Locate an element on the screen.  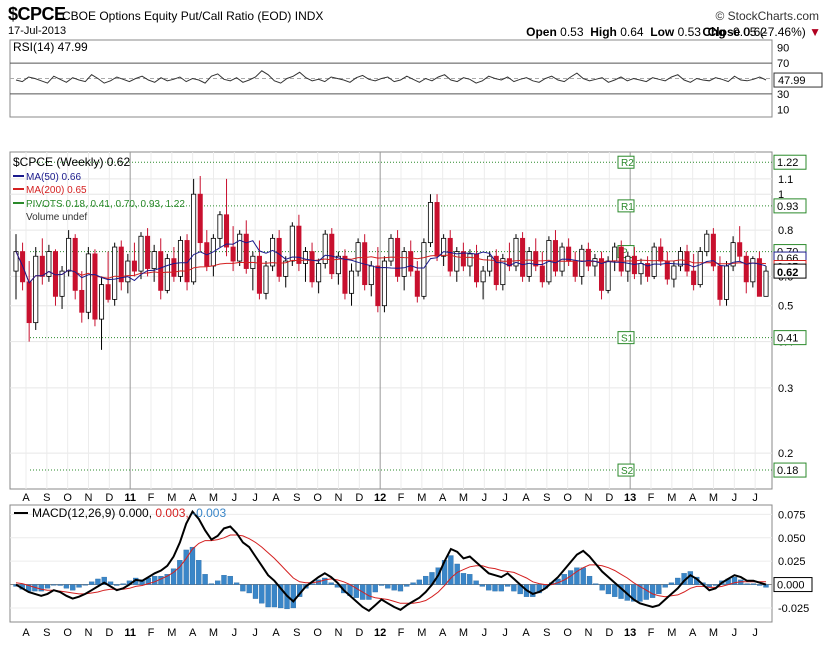
ohlc-summary: Open 0.53 High 0.64 Low 0.53 Close 0.62 is located at coordinates (646, 32).